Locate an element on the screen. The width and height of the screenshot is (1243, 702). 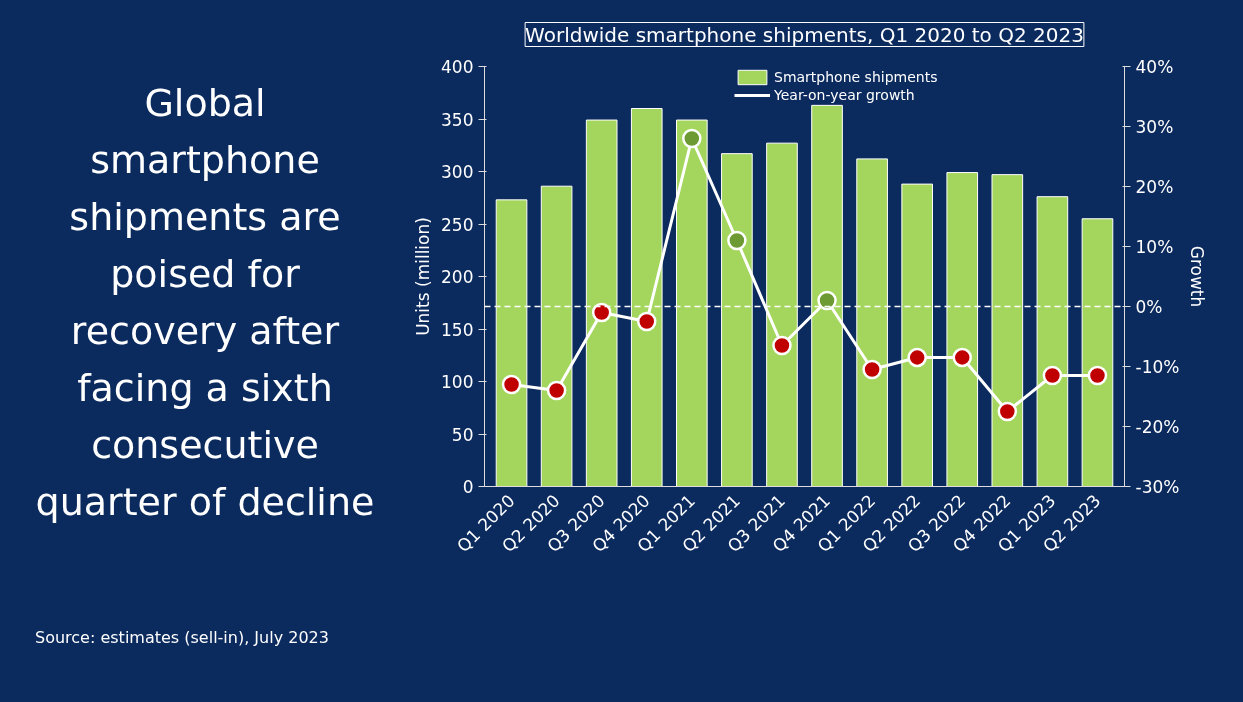
y2-tick-label: 30% is located at coordinates (1154, 126).